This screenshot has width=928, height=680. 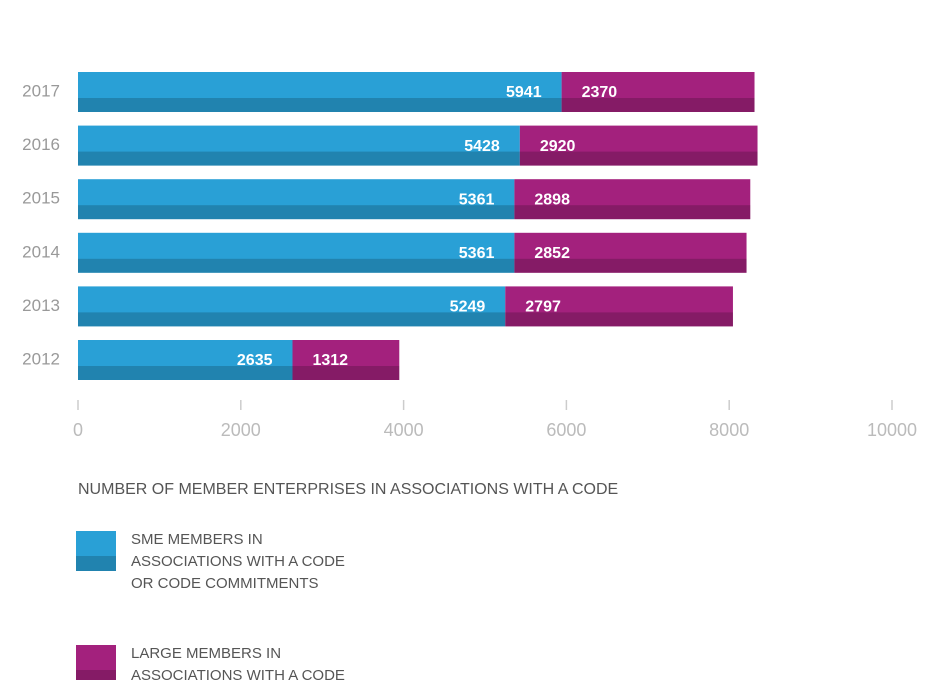 I want to click on y-tick-label: 2016, so click(x=41, y=144).